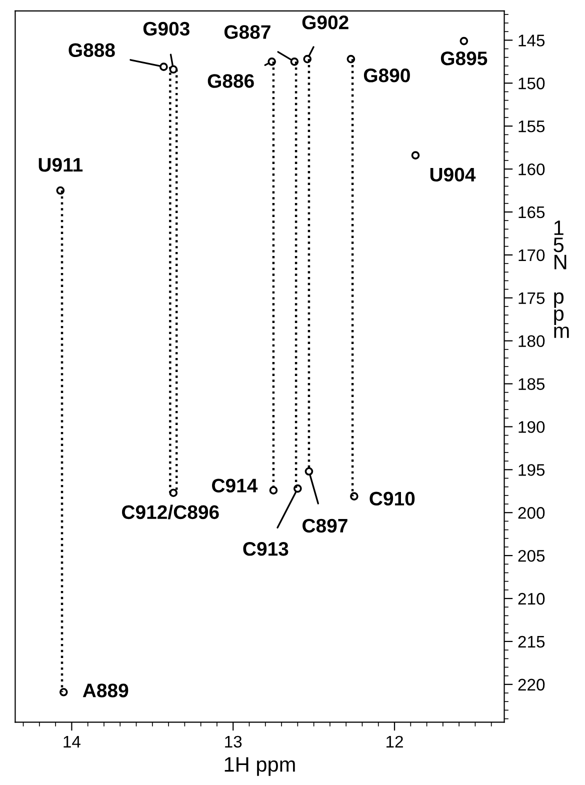  What do you see at coordinates (233, 742) in the screenshot?
I see `x-tick-label: 13` at bounding box center [233, 742].